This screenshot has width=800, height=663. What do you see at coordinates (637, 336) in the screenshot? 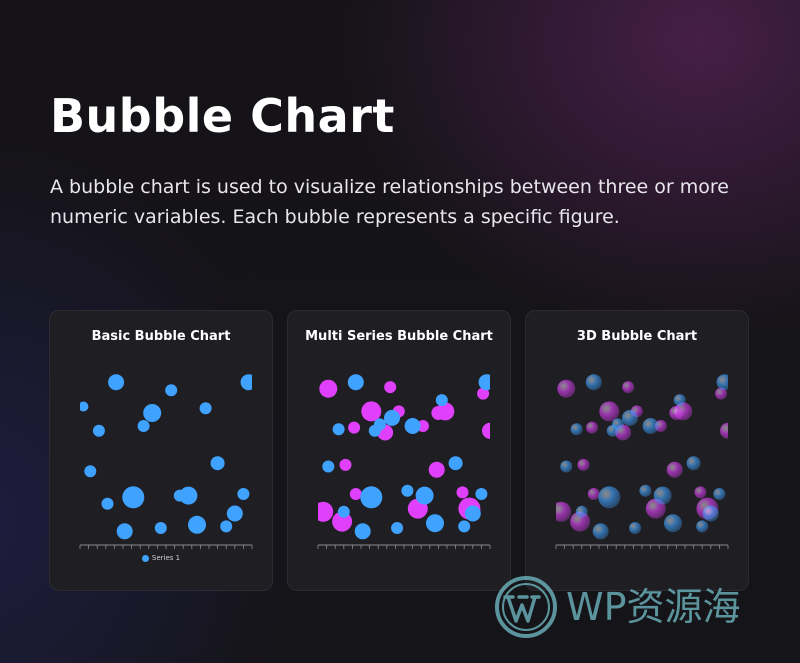
I see `card-title: 3D Bubble Chart` at bounding box center [637, 336].